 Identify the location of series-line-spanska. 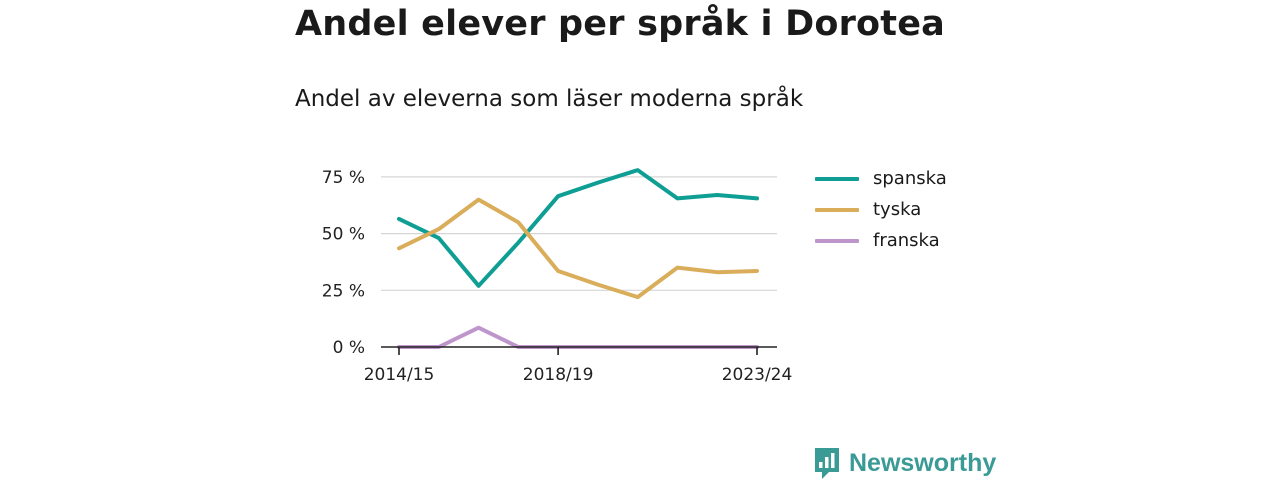
(578, 228).